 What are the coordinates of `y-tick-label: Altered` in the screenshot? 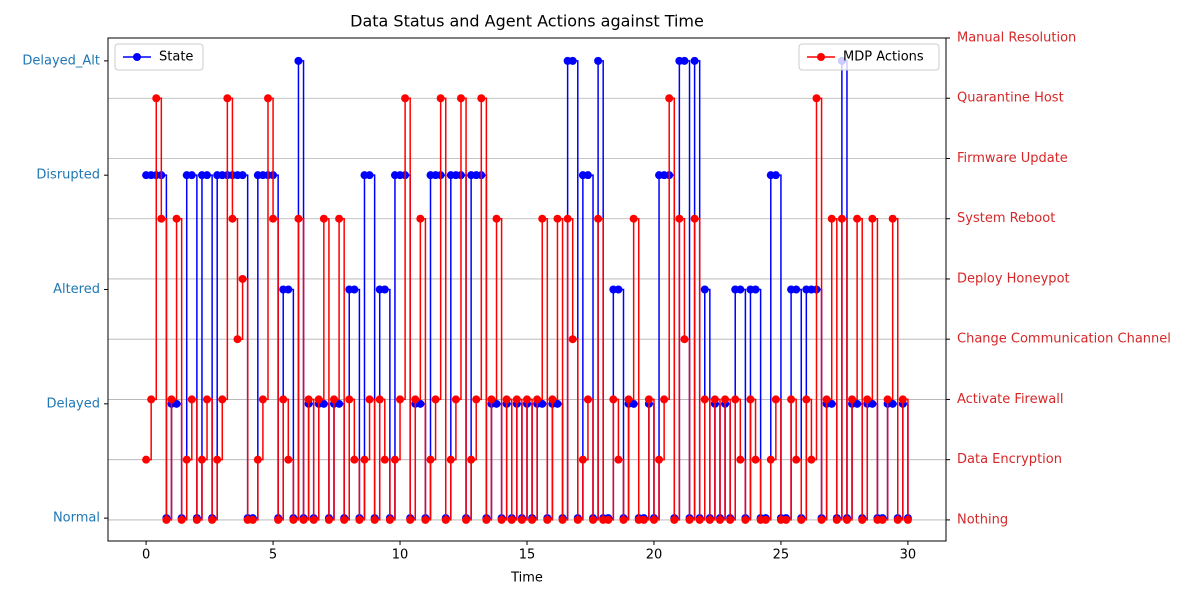 It's located at (76, 289).